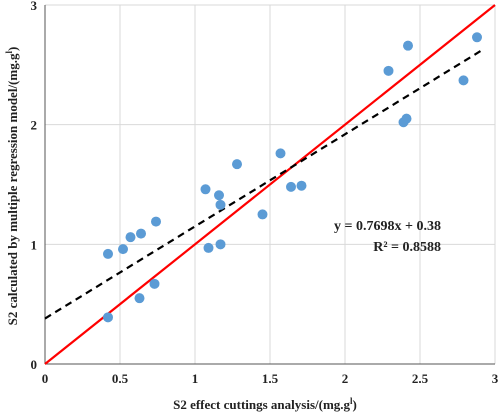 Image resolution: width=498 pixels, height=416 pixels. Describe the element at coordinates (270, 378) in the screenshot. I see `x-tick-label: 1.5` at that location.